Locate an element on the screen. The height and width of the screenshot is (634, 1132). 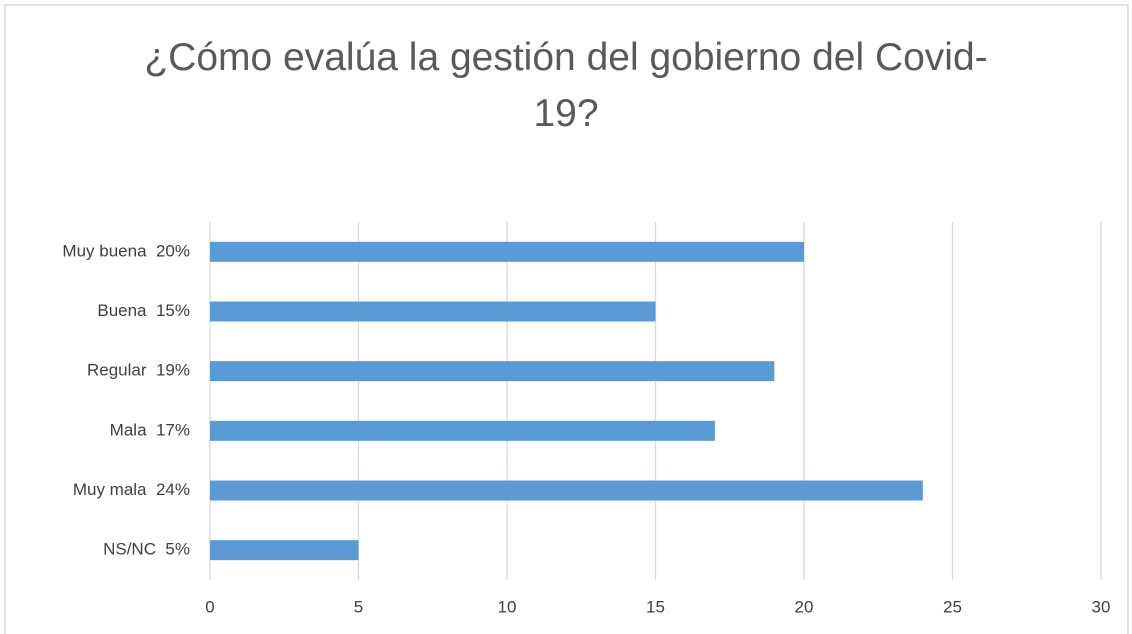
y-tick-label: Mala 17% is located at coordinates (150, 429).